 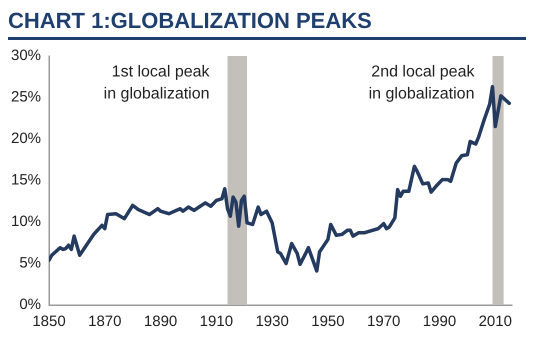 I want to click on y-tick-label: 15%, so click(x=26, y=180).